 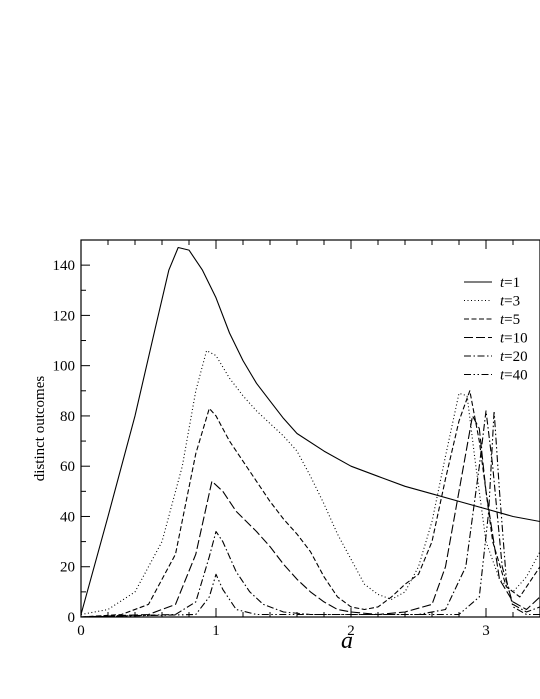 I want to click on x-tick-label: 3, so click(x=486, y=631).